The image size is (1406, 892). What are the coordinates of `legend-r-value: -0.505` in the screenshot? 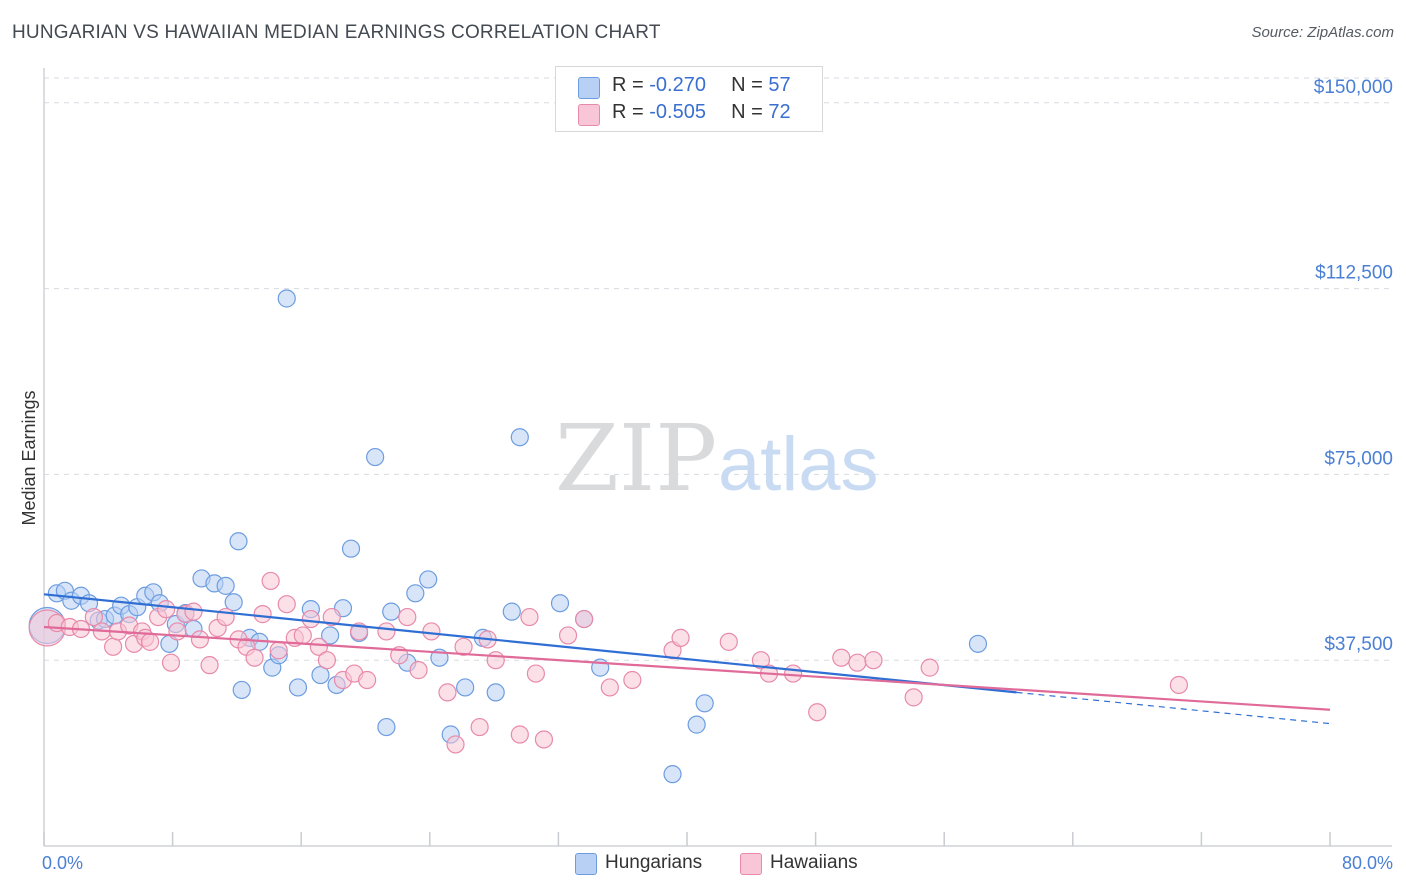 It's located at (677, 112).